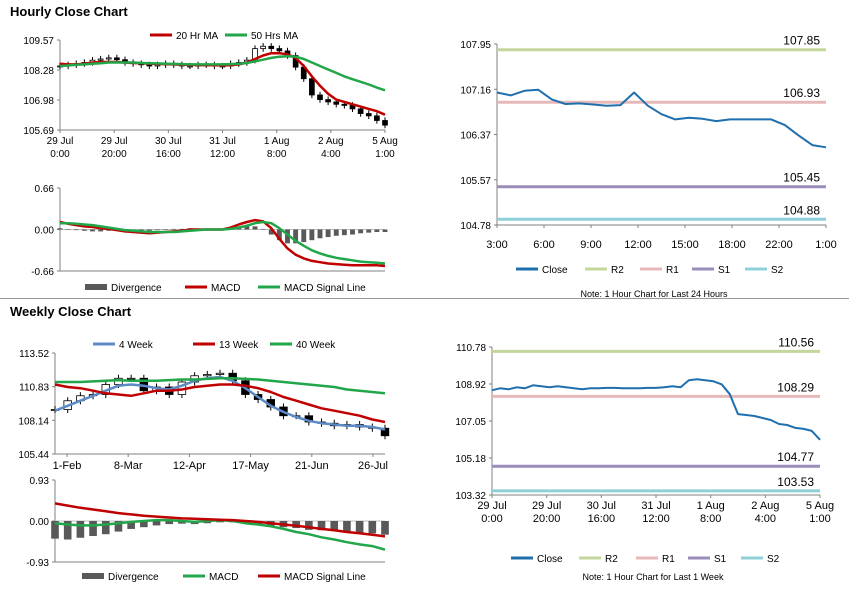  Describe the element at coordinates (60, 154) in the screenshot. I see `hourly-price-xtick-time: 0:00` at that location.